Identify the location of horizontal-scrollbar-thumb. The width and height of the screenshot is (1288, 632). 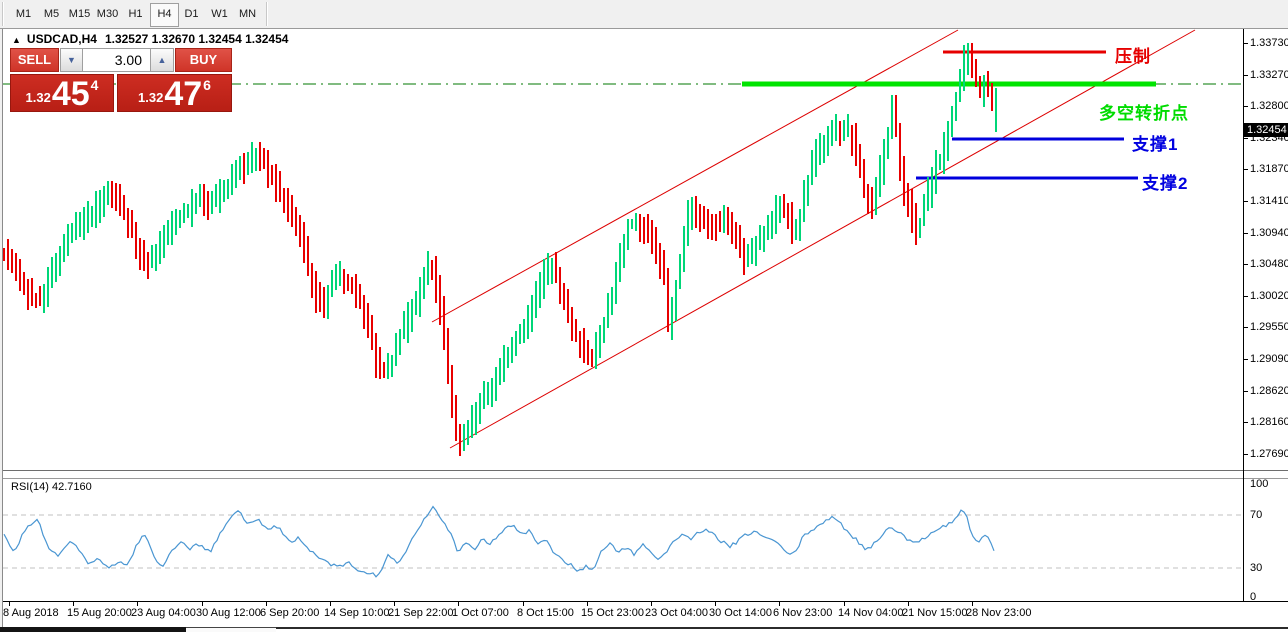
(231, 629).